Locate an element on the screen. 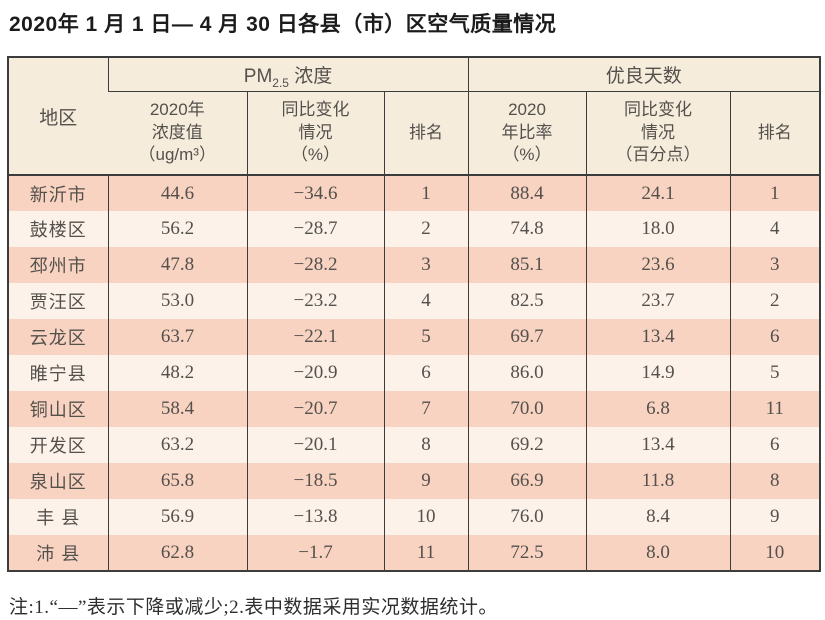  col-header-good-ratio: 2020 年比率 （%） is located at coordinates (526, 134).